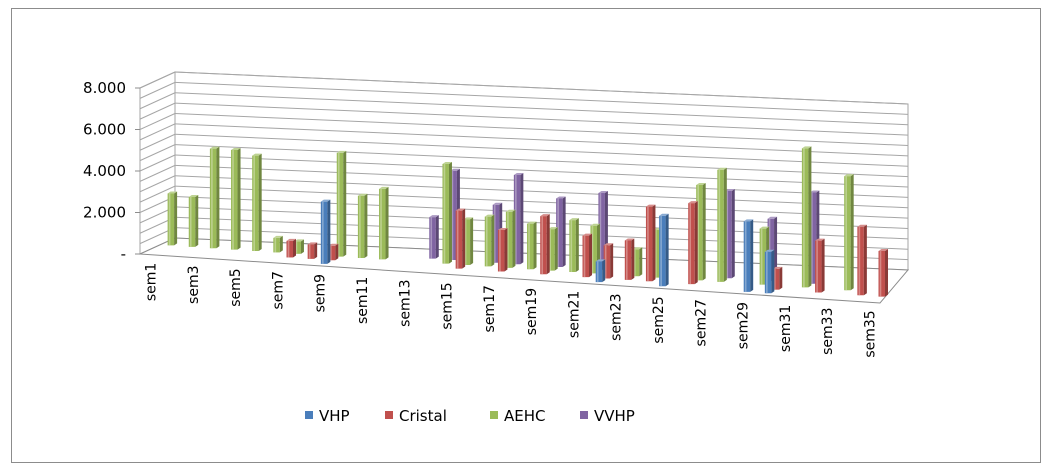 The height and width of the screenshot is (472, 1052). I want to click on bar-cristal-sem8, so click(312, 250).